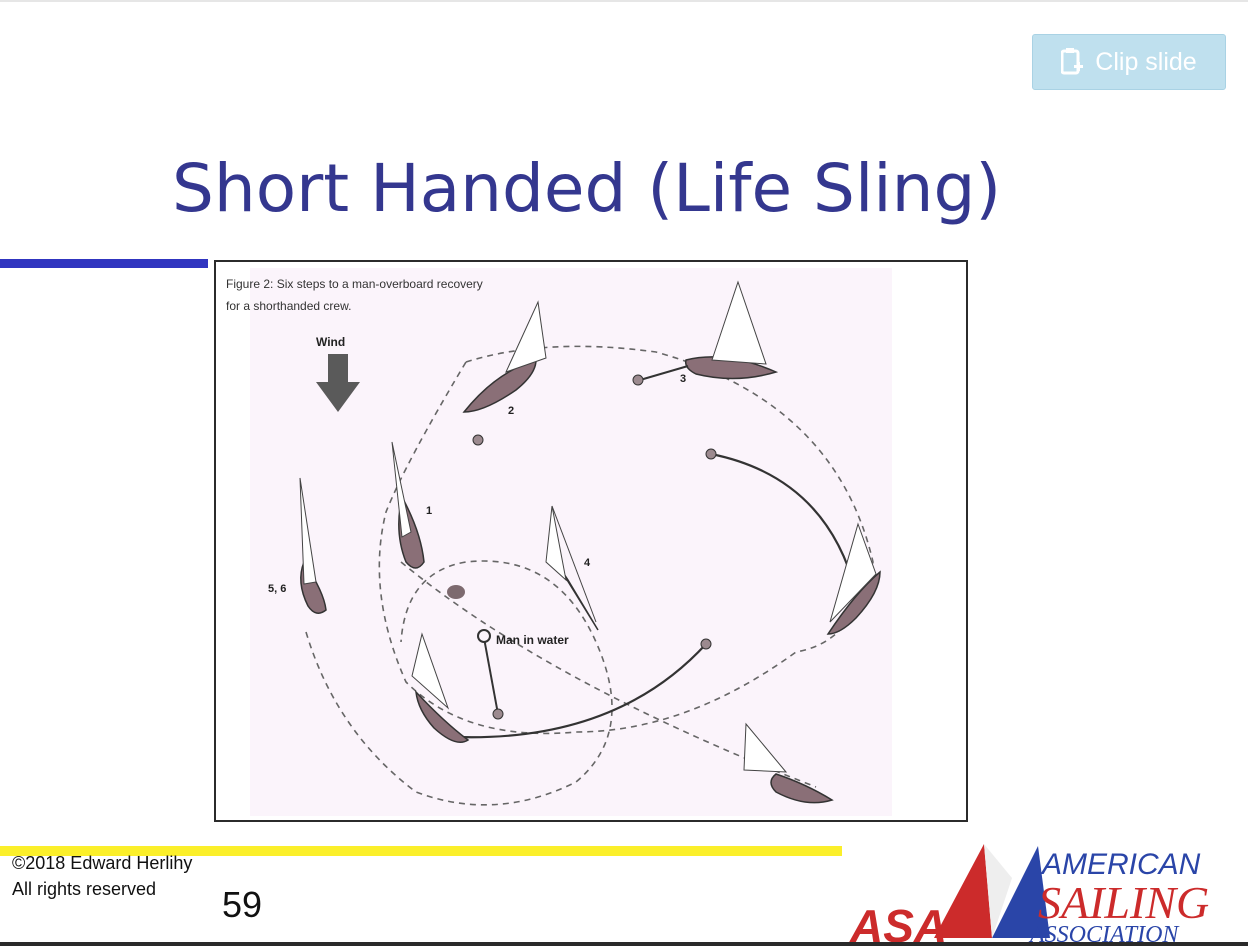 This screenshot has height=946, width=1248. Describe the element at coordinates (242, 904) in the screenshot. I see `page-number: 59` at that location.